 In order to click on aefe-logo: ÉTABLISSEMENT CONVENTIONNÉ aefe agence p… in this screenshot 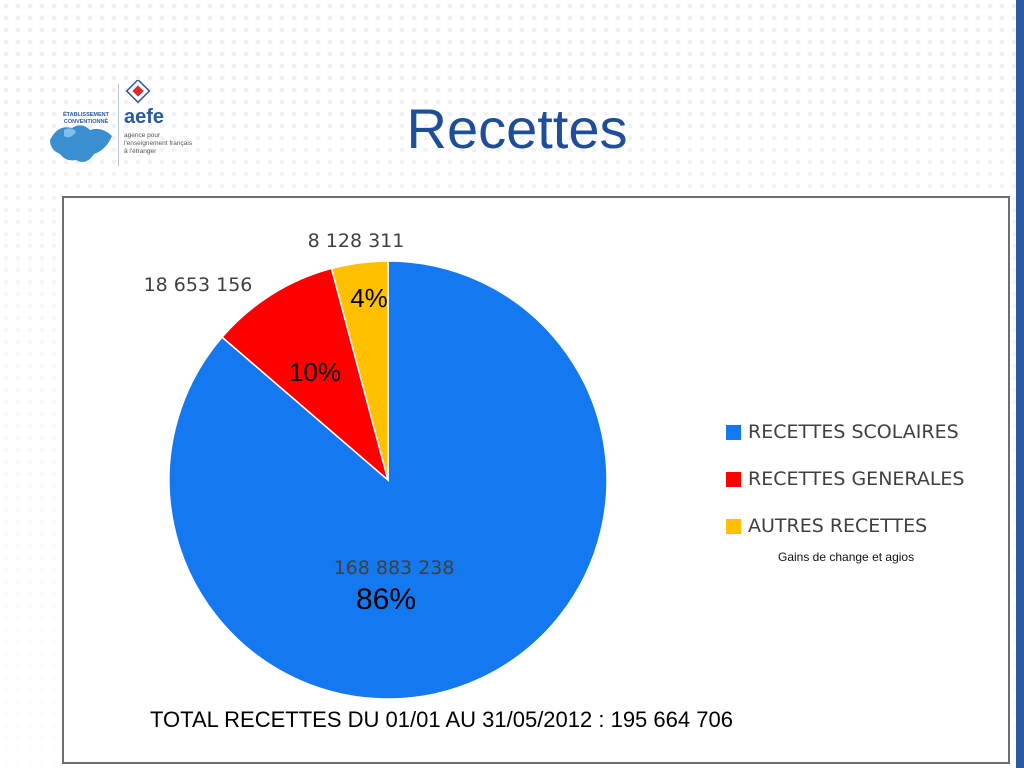, I will do `click(119, 125)`.